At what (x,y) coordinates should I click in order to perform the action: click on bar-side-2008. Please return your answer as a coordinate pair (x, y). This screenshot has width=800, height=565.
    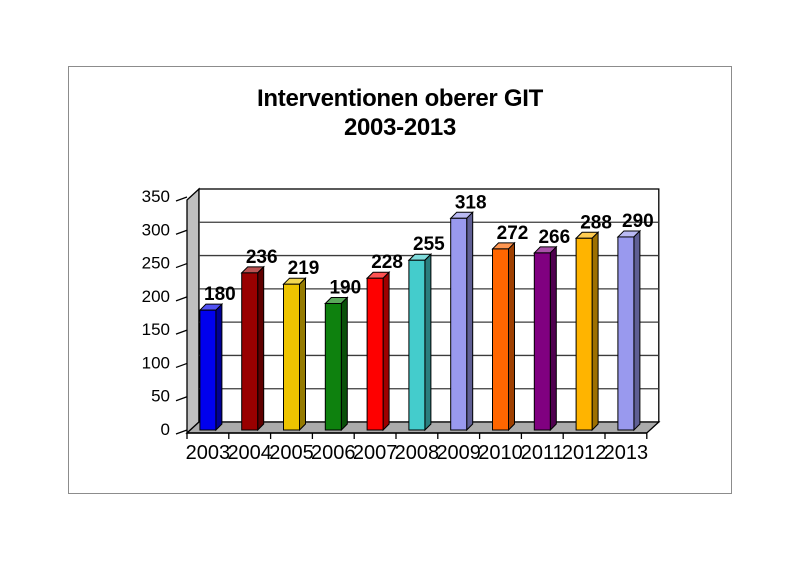
    Looking at the image, I should click on (428, 342).